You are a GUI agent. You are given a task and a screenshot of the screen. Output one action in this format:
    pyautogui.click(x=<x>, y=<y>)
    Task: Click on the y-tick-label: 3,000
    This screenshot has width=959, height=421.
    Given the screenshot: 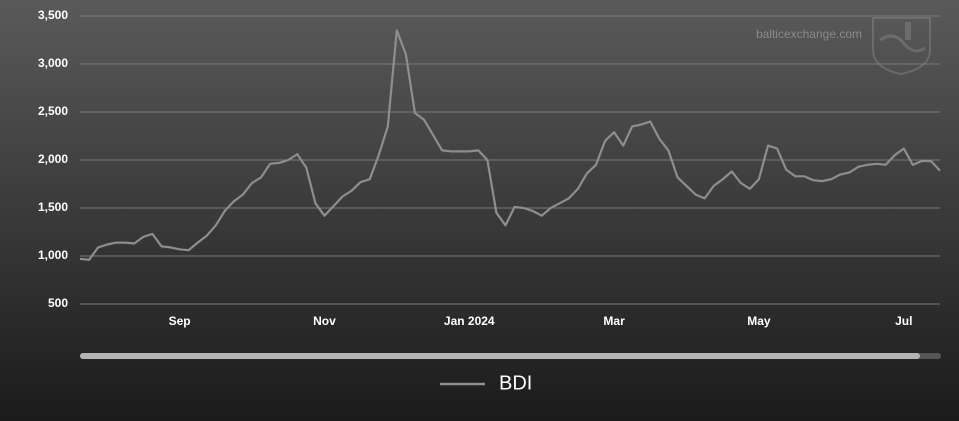 What is the action you would take?
    pyautogui.click(x=53, y=63)
    